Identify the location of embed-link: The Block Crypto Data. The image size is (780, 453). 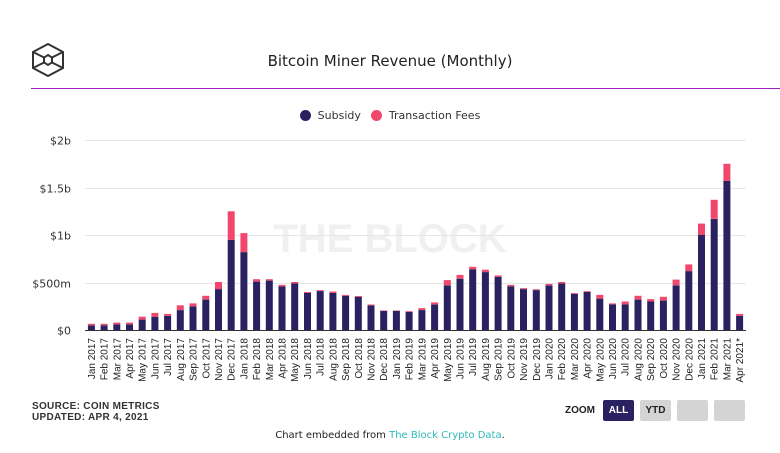
(445, 435).